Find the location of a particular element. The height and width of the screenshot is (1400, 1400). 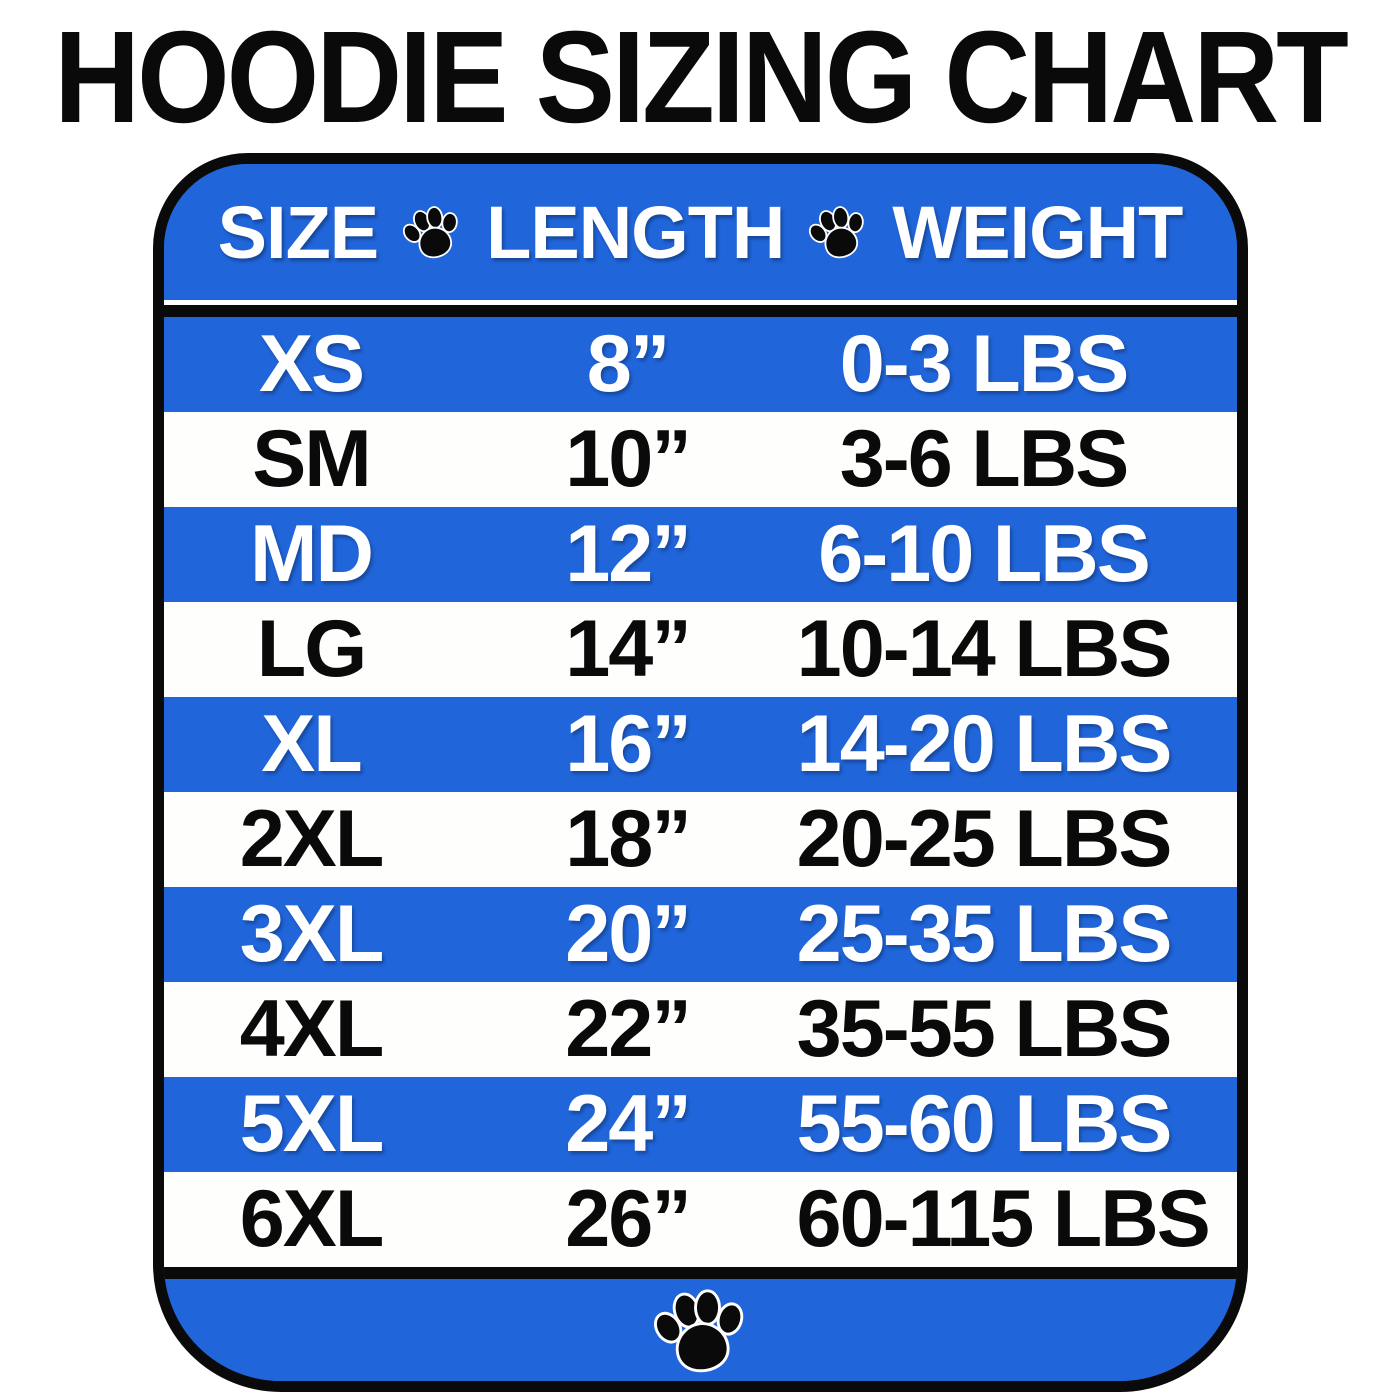

column-header-weight: WEIGHT is located at coordinates (1037, 232).